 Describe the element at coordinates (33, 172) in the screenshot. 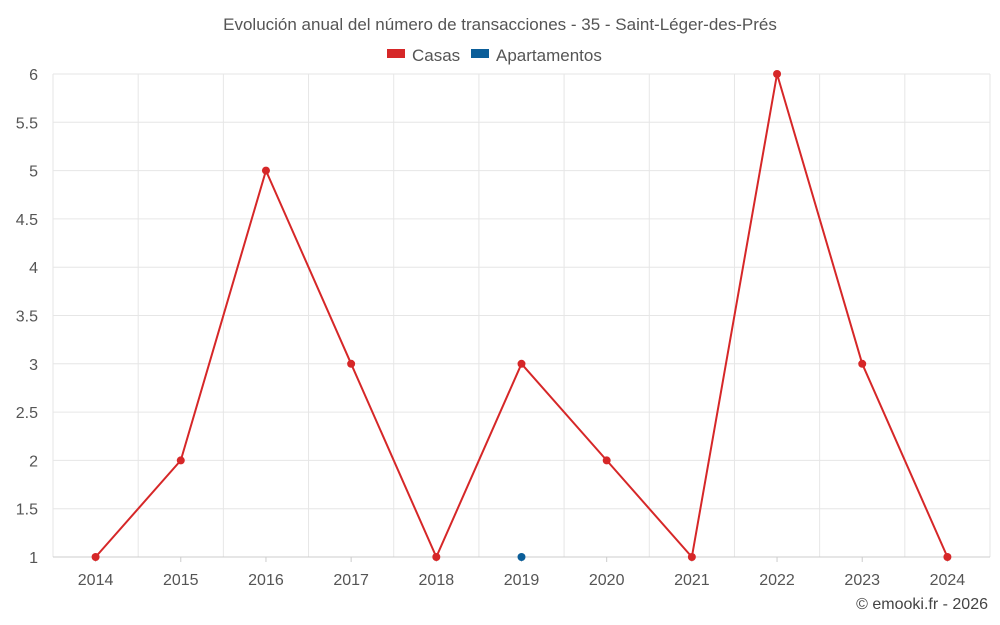

I see `y-tick-label: 5` at that location.